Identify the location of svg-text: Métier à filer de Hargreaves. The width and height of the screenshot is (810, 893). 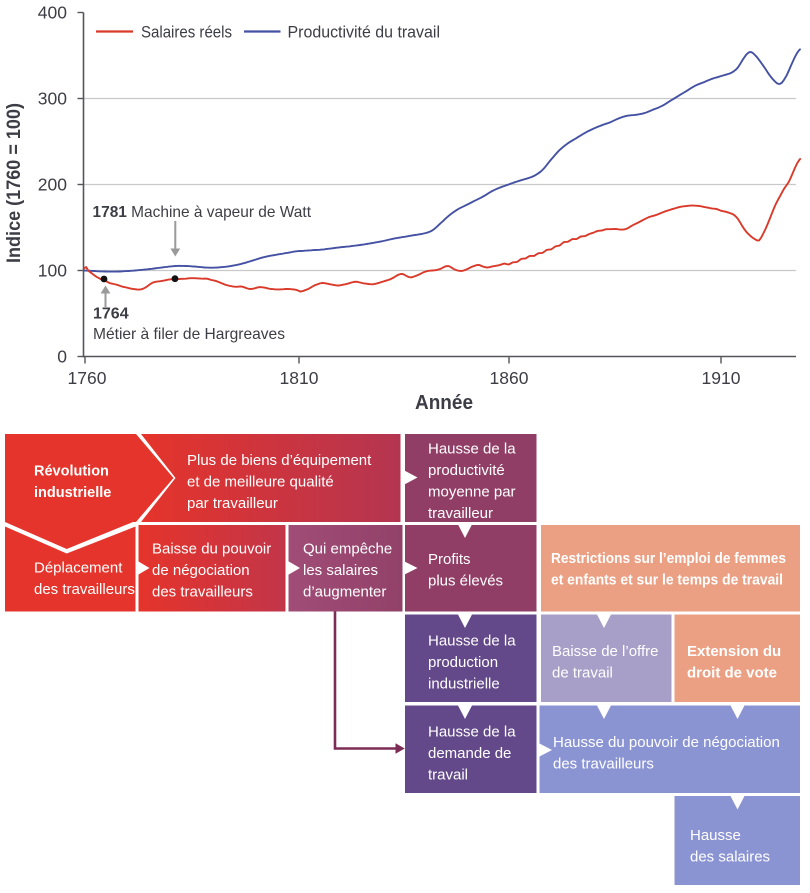
(189, 334).